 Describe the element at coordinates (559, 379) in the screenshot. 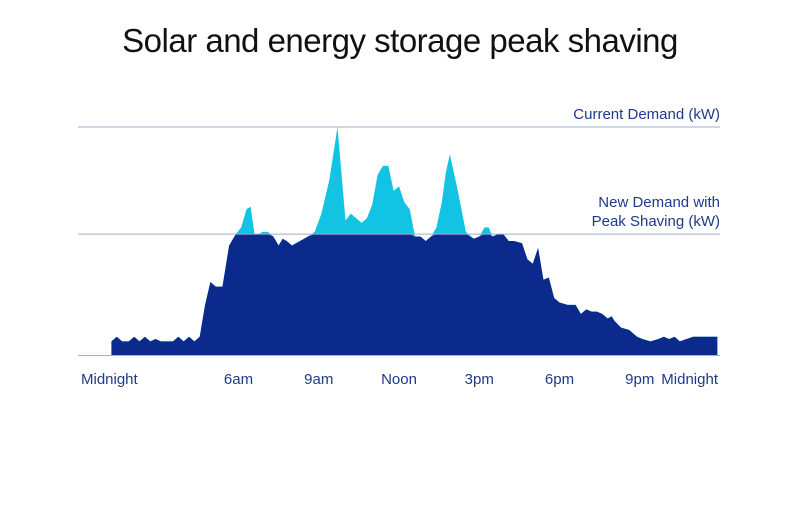

I see `x-tick-label: 6pm` at that location.